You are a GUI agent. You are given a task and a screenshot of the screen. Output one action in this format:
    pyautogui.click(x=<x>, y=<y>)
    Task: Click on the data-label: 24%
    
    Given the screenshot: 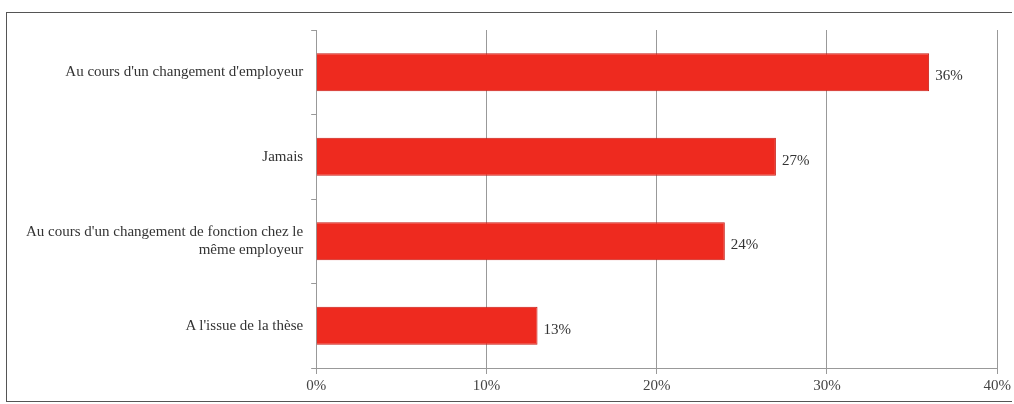 What is the action you would take?
    pyautogui.click(x=744, y=244)
    